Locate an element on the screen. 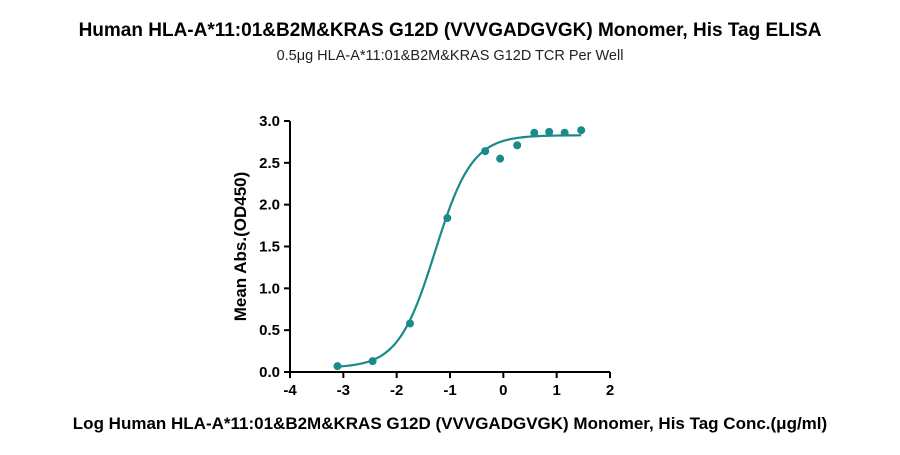  fit-curve-group is located at coordinates (459, 251).